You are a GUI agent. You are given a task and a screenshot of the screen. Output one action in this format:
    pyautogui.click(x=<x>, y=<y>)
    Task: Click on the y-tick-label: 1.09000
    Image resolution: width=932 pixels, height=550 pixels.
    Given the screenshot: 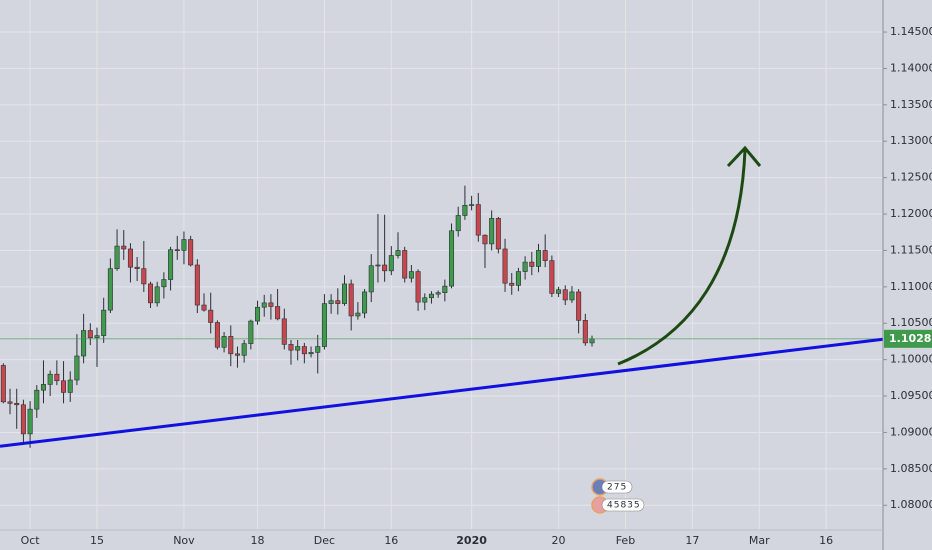 What is the action you would take?
    pyautogui.click(x=911, y=431)
    